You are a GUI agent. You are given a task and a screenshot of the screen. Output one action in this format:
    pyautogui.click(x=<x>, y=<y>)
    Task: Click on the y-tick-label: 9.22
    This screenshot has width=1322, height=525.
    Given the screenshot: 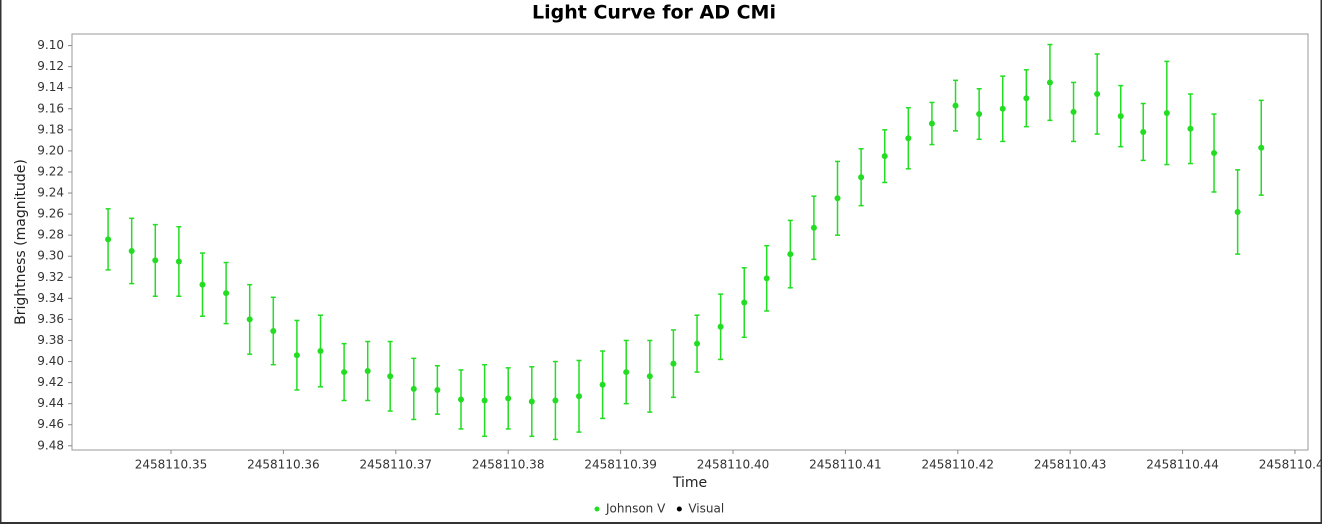 What is the action you would take?
    pyautogui.click(x=50, y=171)
    